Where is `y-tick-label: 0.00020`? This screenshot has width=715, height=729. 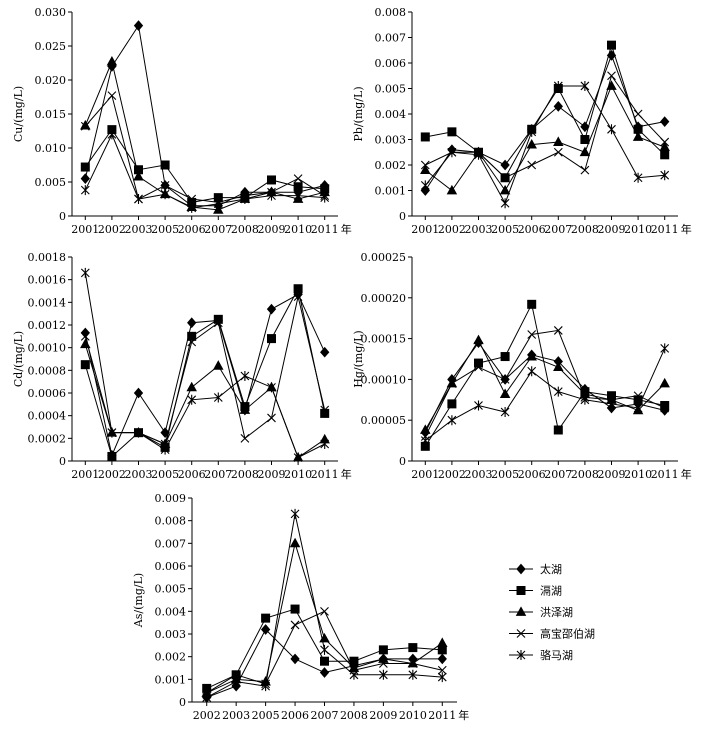
y-tick-label: 0.00020 is located at coordinates (384, 298).